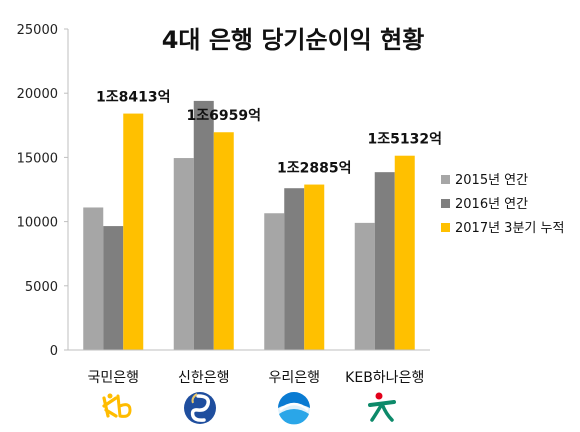 This screenshot has height=432, width=580. I want to click on data-label: 1조8413억, so click(133, 98).